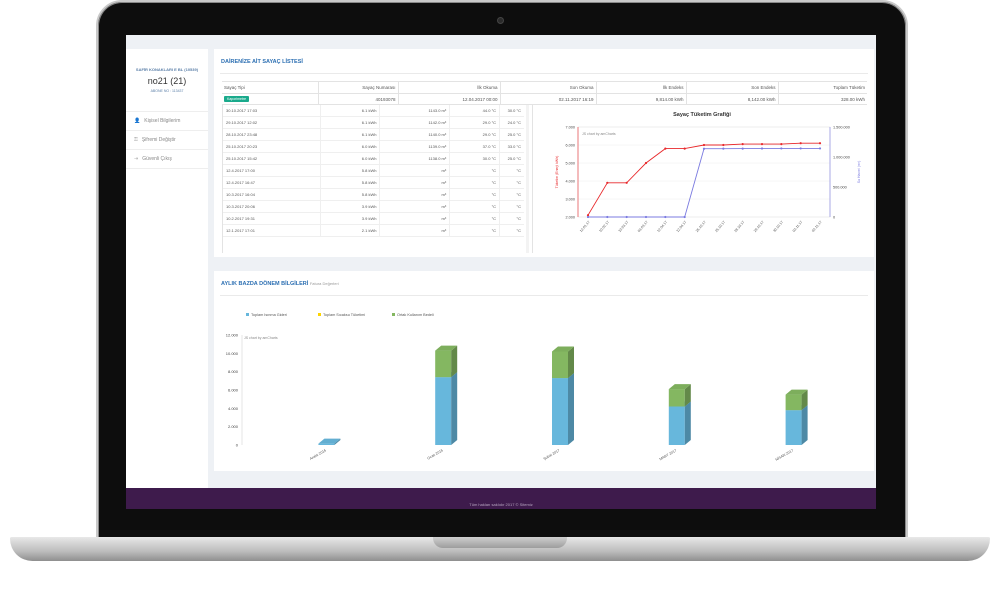 This screenshot has height=604, width=1000. What do you see at coordinates (415, 158) in the screenshot?
I see `reading-volume: 1138.0 m³` at bounding box center [415, 158].